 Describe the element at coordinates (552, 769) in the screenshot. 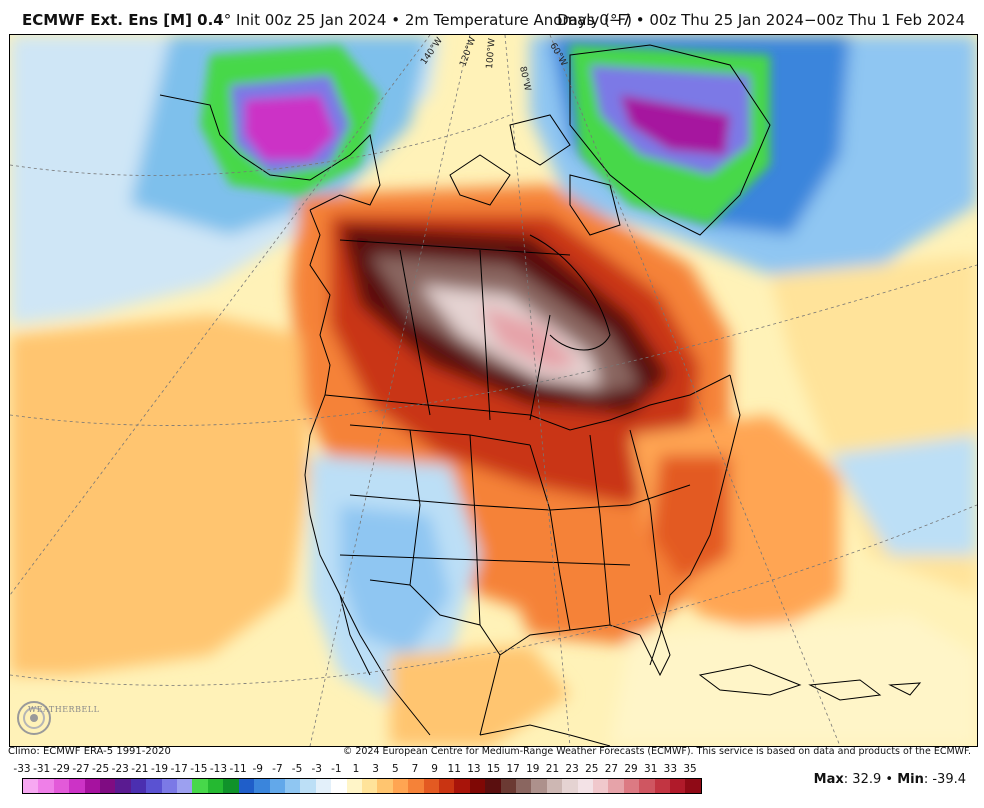

I see `scale-label: 21` at that location.